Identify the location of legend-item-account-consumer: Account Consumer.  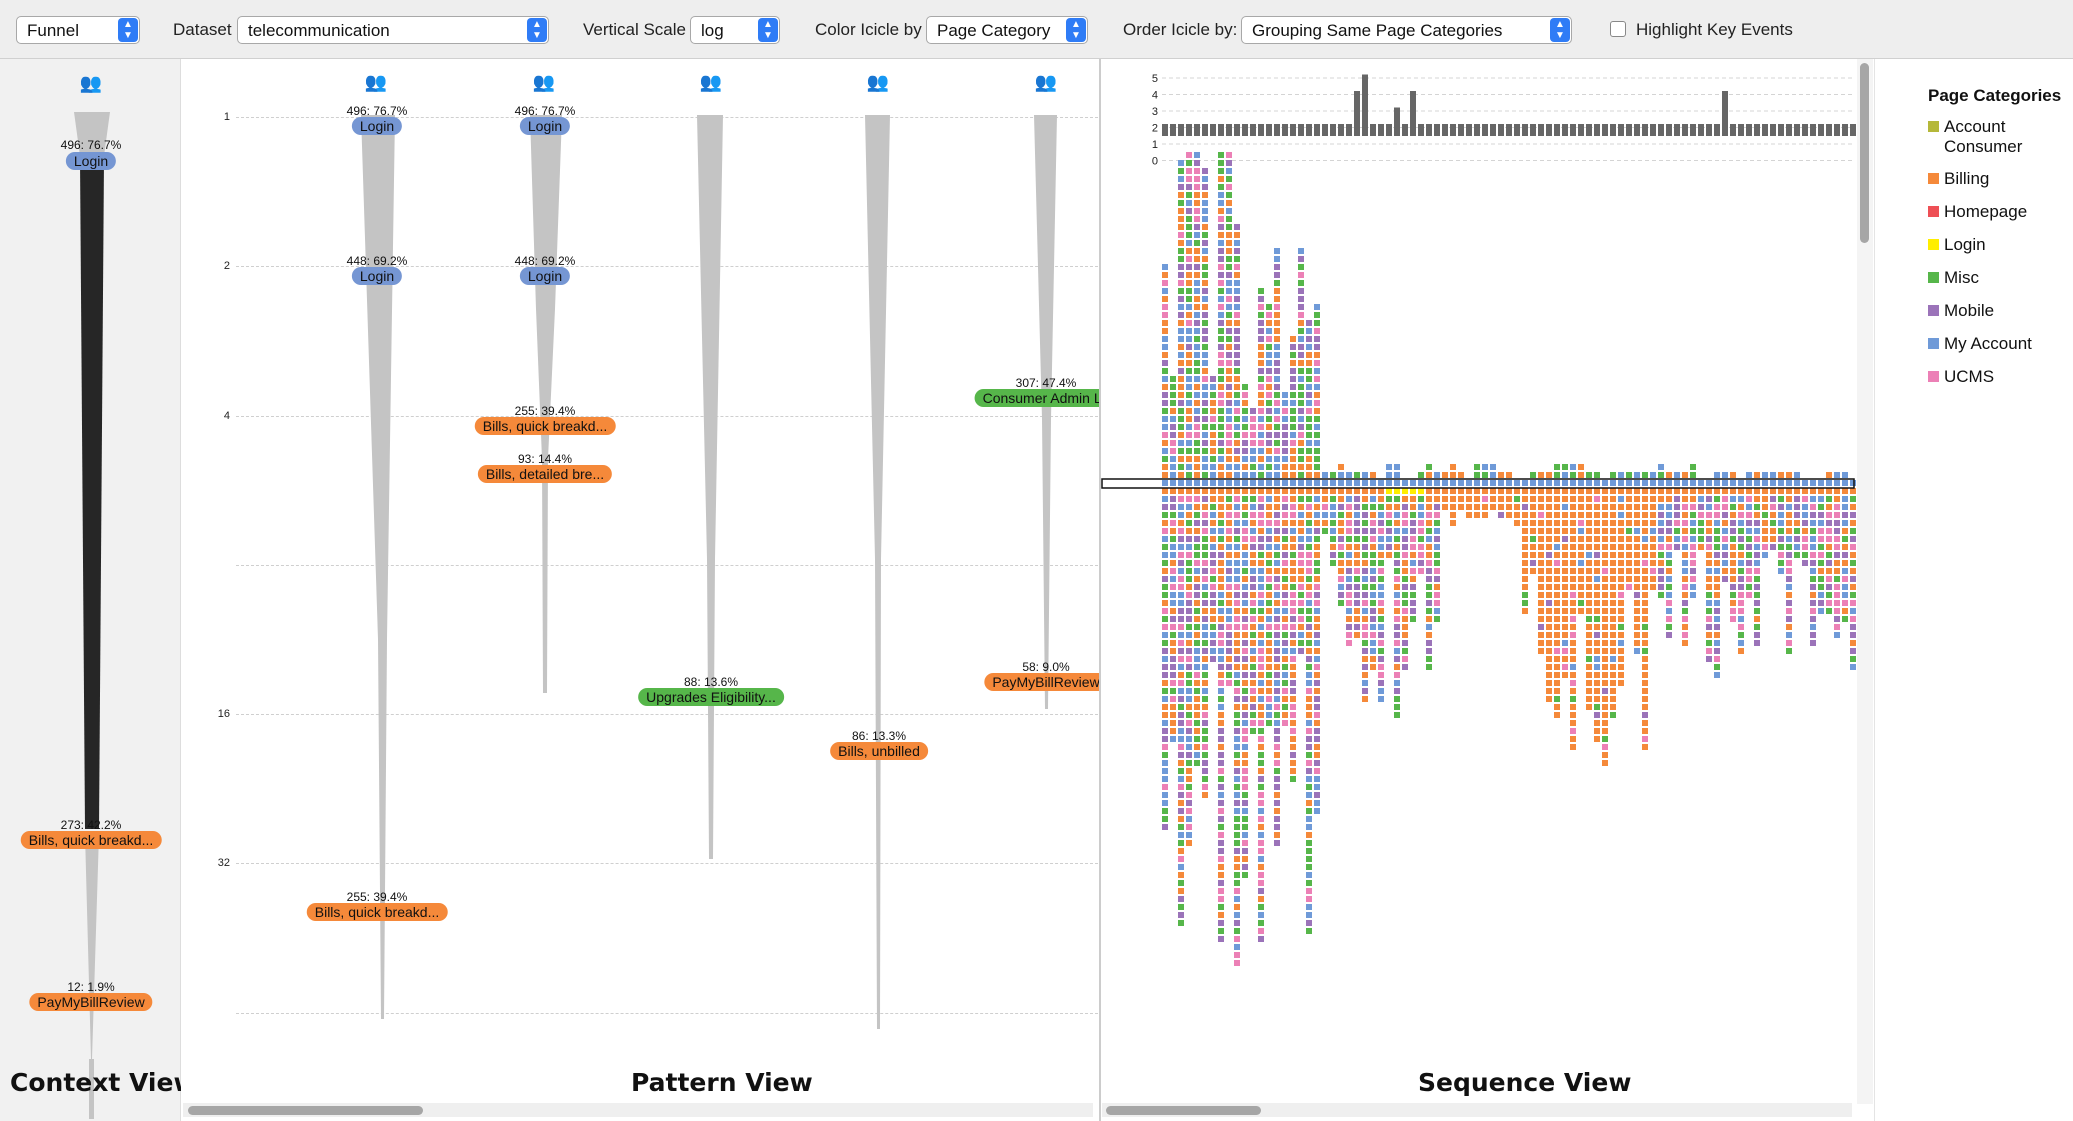
(1996, 137).